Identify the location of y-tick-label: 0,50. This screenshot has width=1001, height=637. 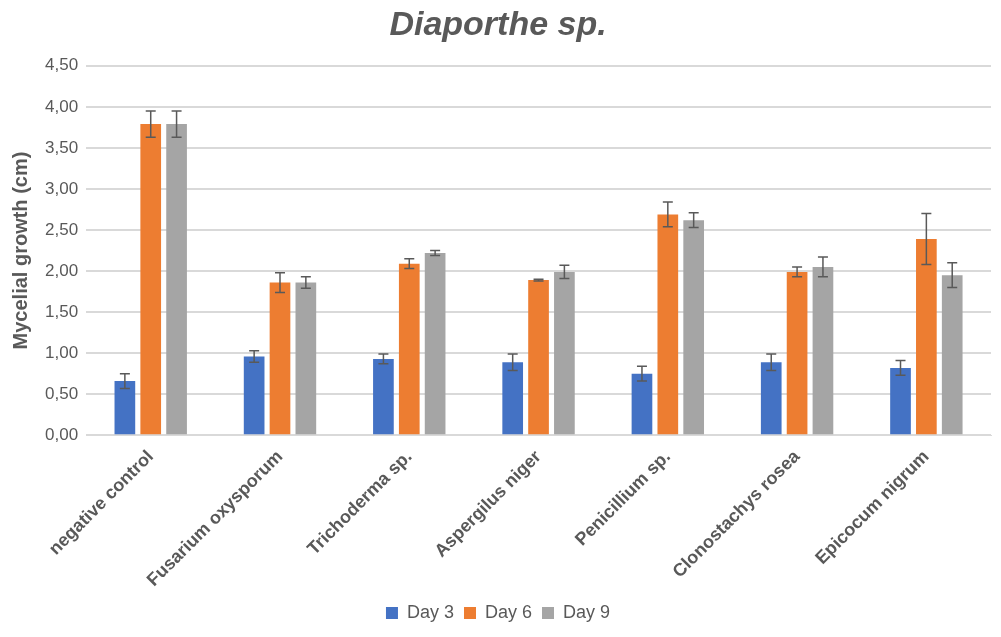
(61, 393).